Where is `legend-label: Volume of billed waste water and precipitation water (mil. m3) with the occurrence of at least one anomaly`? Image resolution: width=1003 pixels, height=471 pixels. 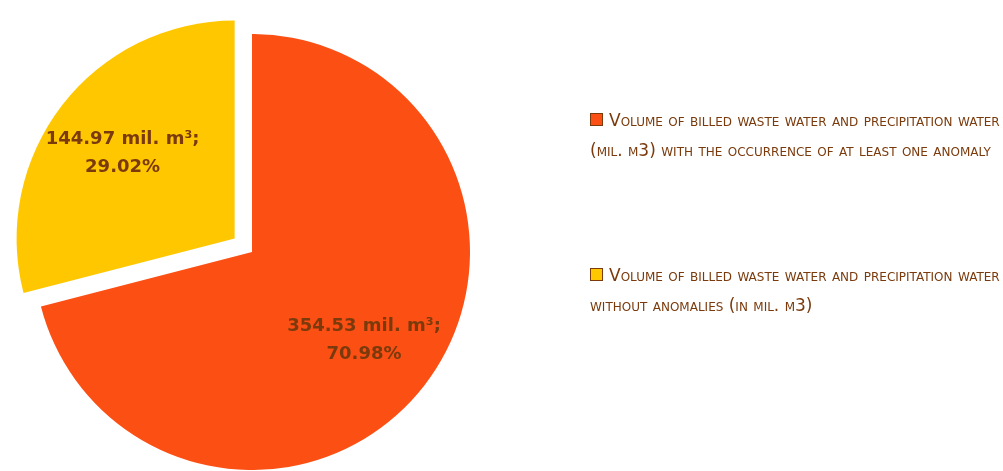
legend-label: Volume of billed waste water and precipitation water (mil. m3) with the occurrence of at least one anomaly is located at coordinates (795, 135).